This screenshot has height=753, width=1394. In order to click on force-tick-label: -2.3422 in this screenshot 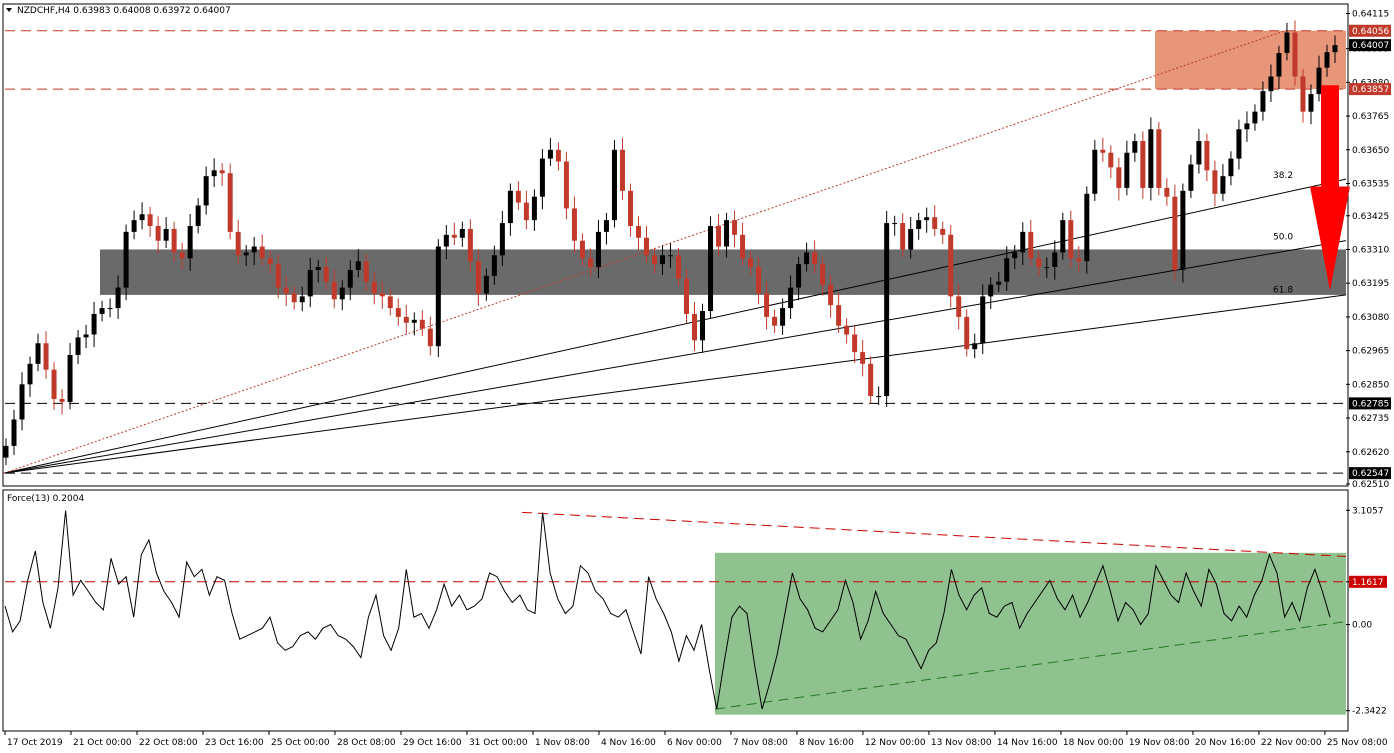, I will do `click(1369, 712)`.